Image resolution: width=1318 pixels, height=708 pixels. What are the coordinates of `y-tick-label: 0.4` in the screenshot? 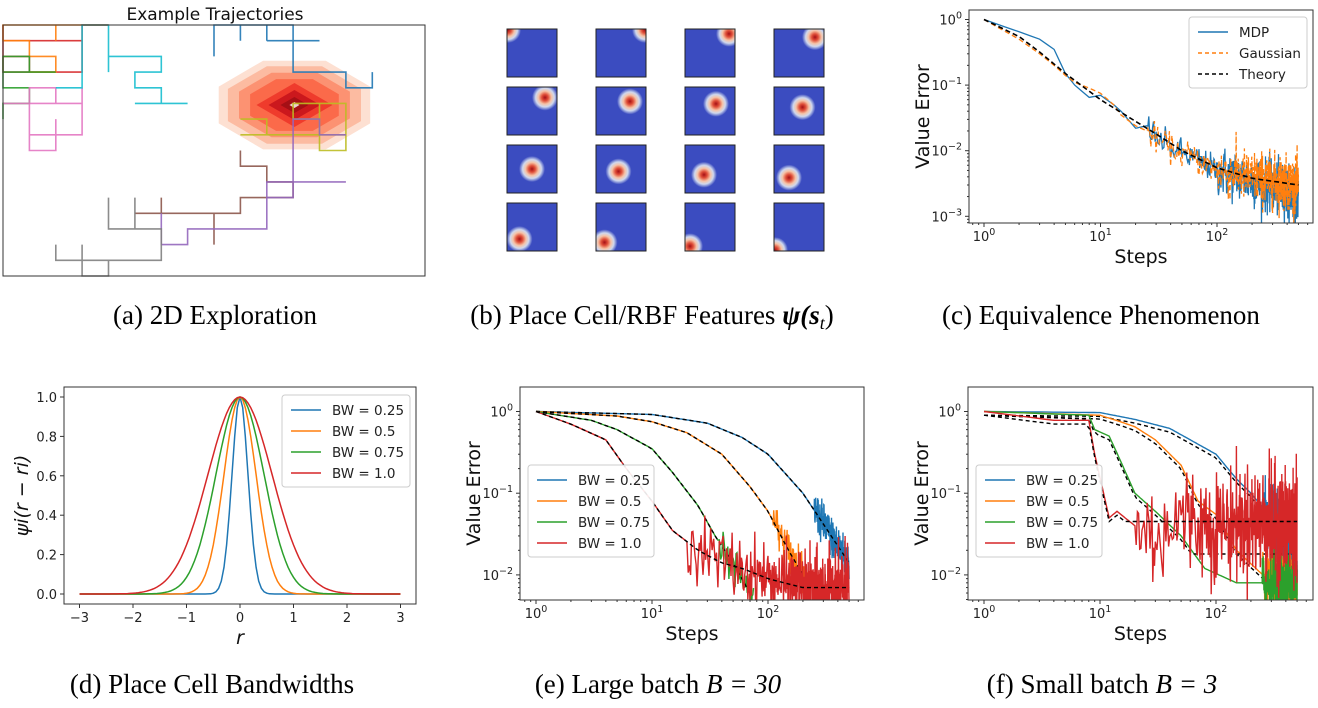 It's located at (46, 516).